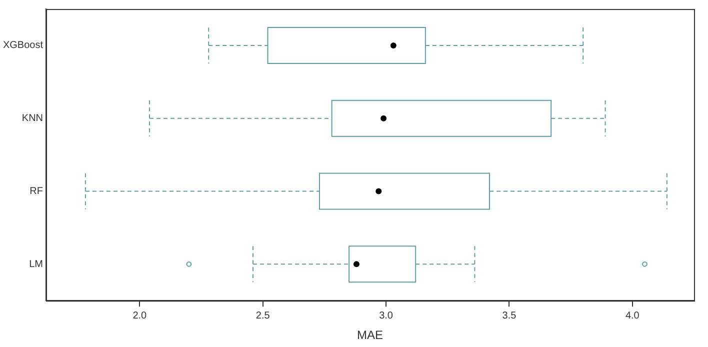 The height and width of the screenshot is (347, 708). I want to click on x-tick-label: 3.5, so click(509, 316).